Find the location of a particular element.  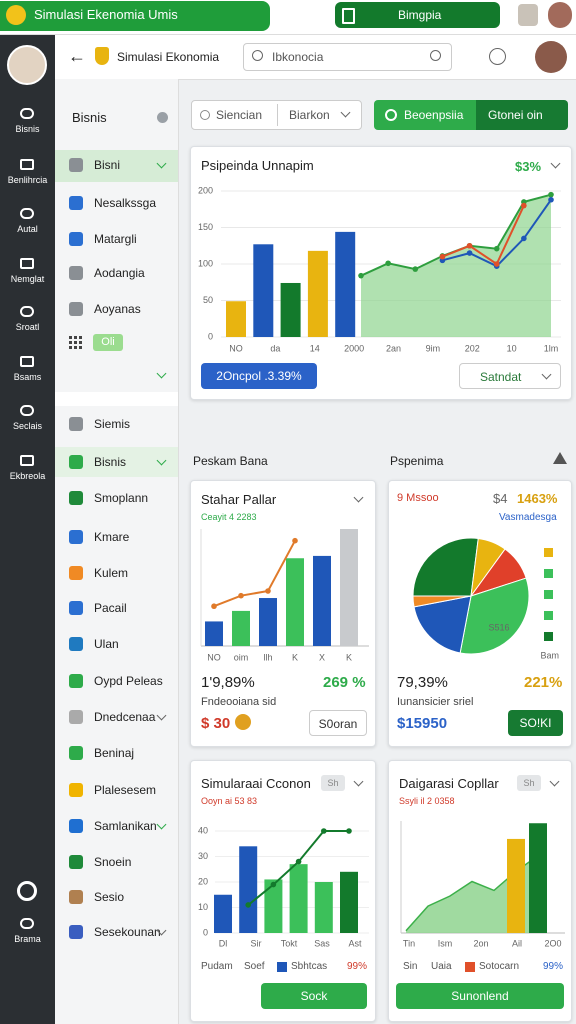

app-logo is located at coordinates (16, 15).